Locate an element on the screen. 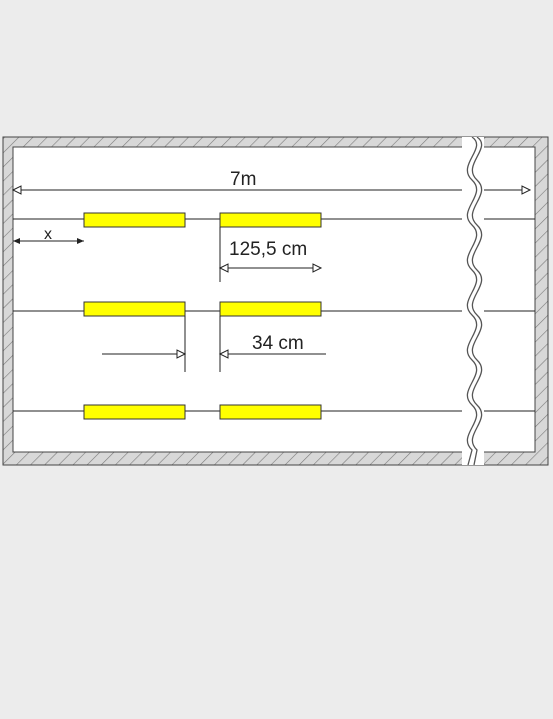  gap-dimension is located at coordinates (214, 344).